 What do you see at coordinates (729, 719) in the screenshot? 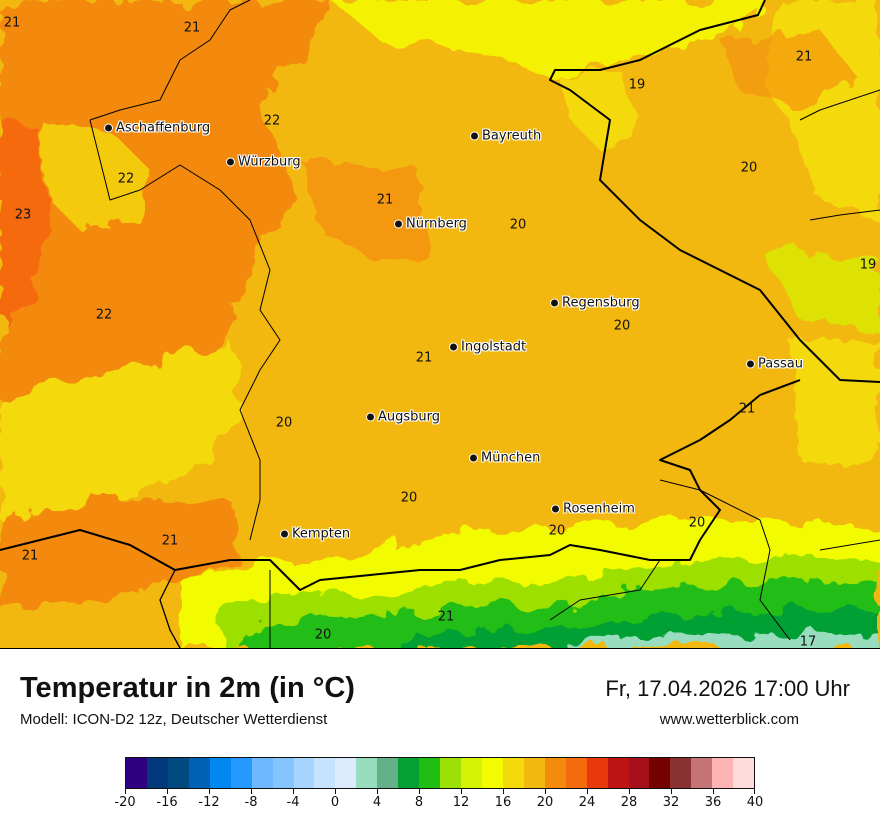
I see `website-link: www.wetterblick.com` at bounding box center [729, 719].